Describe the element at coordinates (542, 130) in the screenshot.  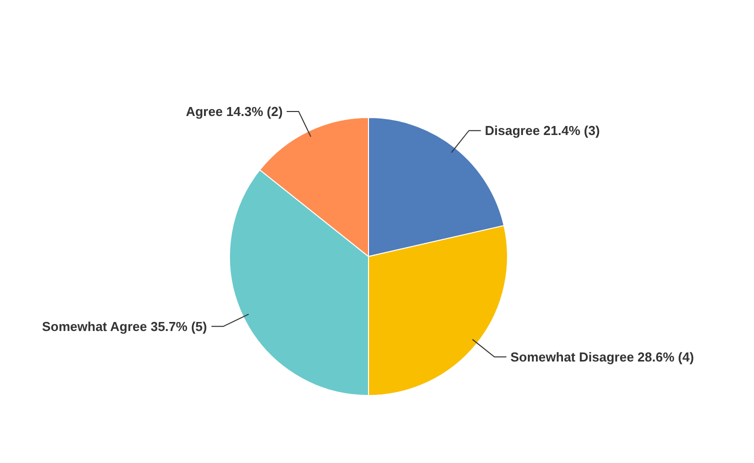
I see `slice-label: Disagree 21.4% (3)` at that location.